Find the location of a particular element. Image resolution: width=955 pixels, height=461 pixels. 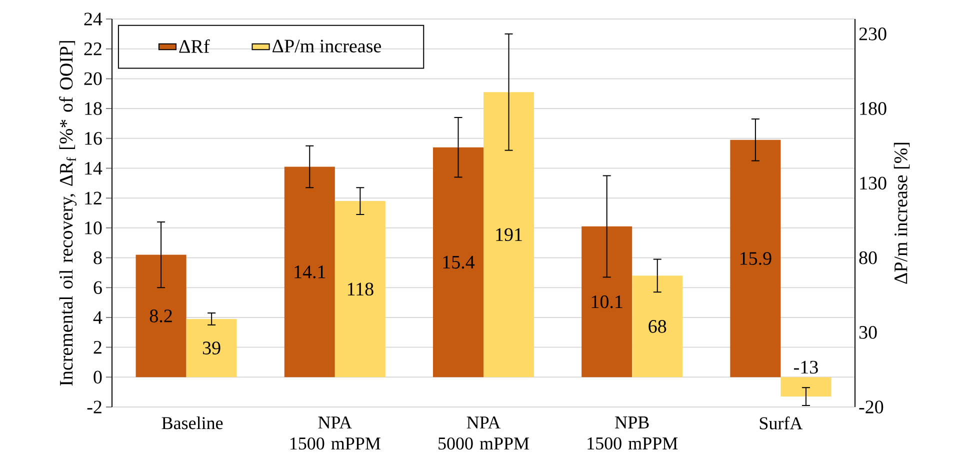

data-label: 10.1 is located at coordinates (607, 301).